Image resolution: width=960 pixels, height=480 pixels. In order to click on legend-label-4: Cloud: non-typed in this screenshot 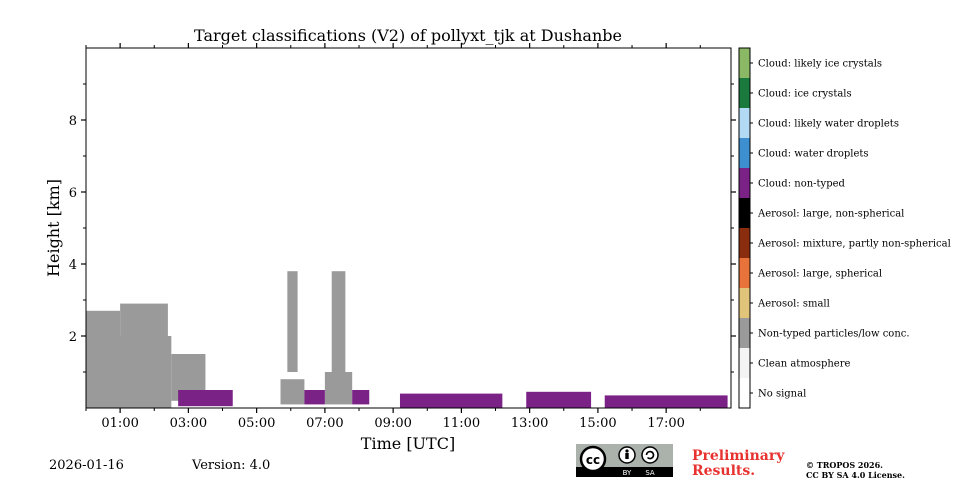, I will do `click(802, 184)`.